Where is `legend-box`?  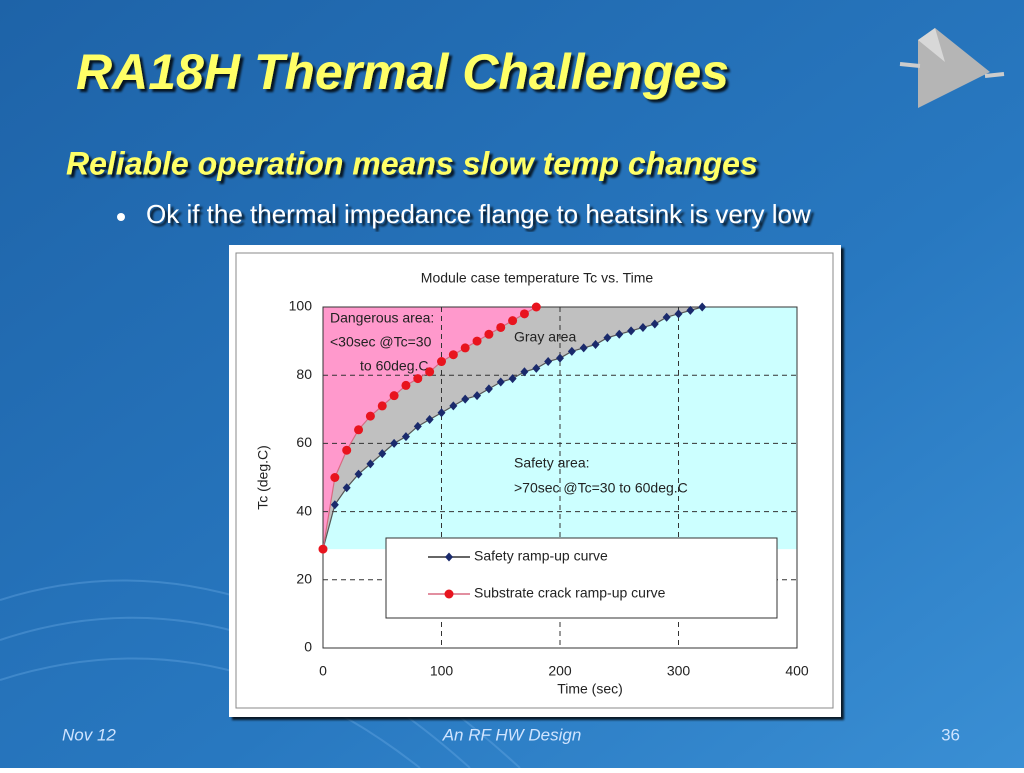 legend-box is located at coordinates (581, 578).